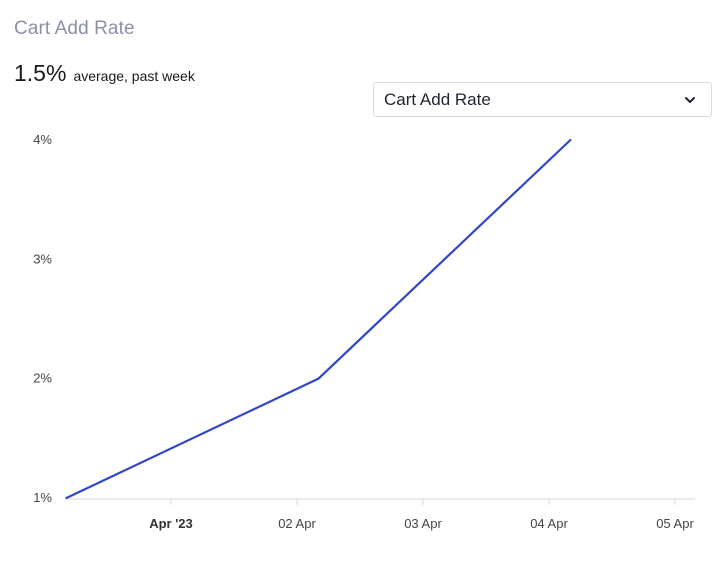  I want to click on y-axis-ticks: 1% 2% 3% 4%, so click(42, 318).